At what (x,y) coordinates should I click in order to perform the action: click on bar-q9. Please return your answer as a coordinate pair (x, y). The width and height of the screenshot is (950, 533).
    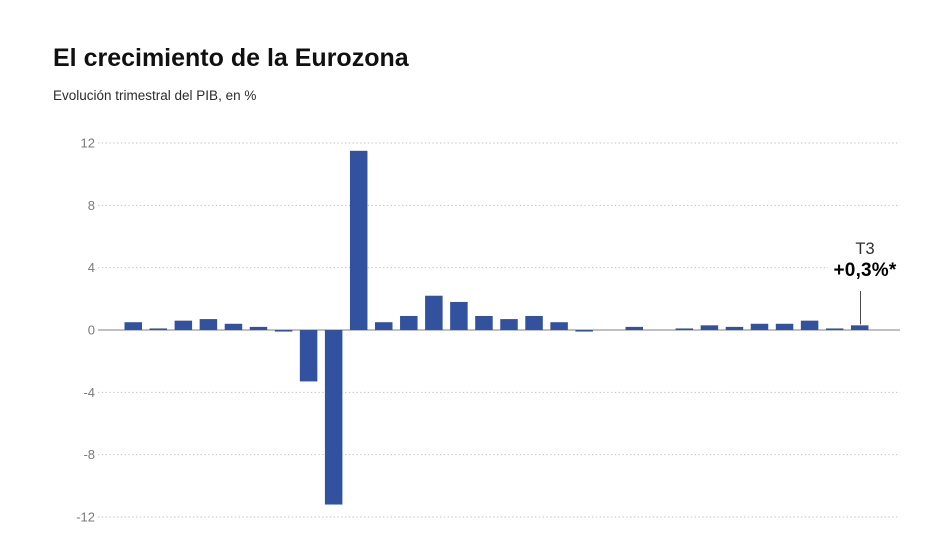
    Looking at the image, I should click on (333, 417).